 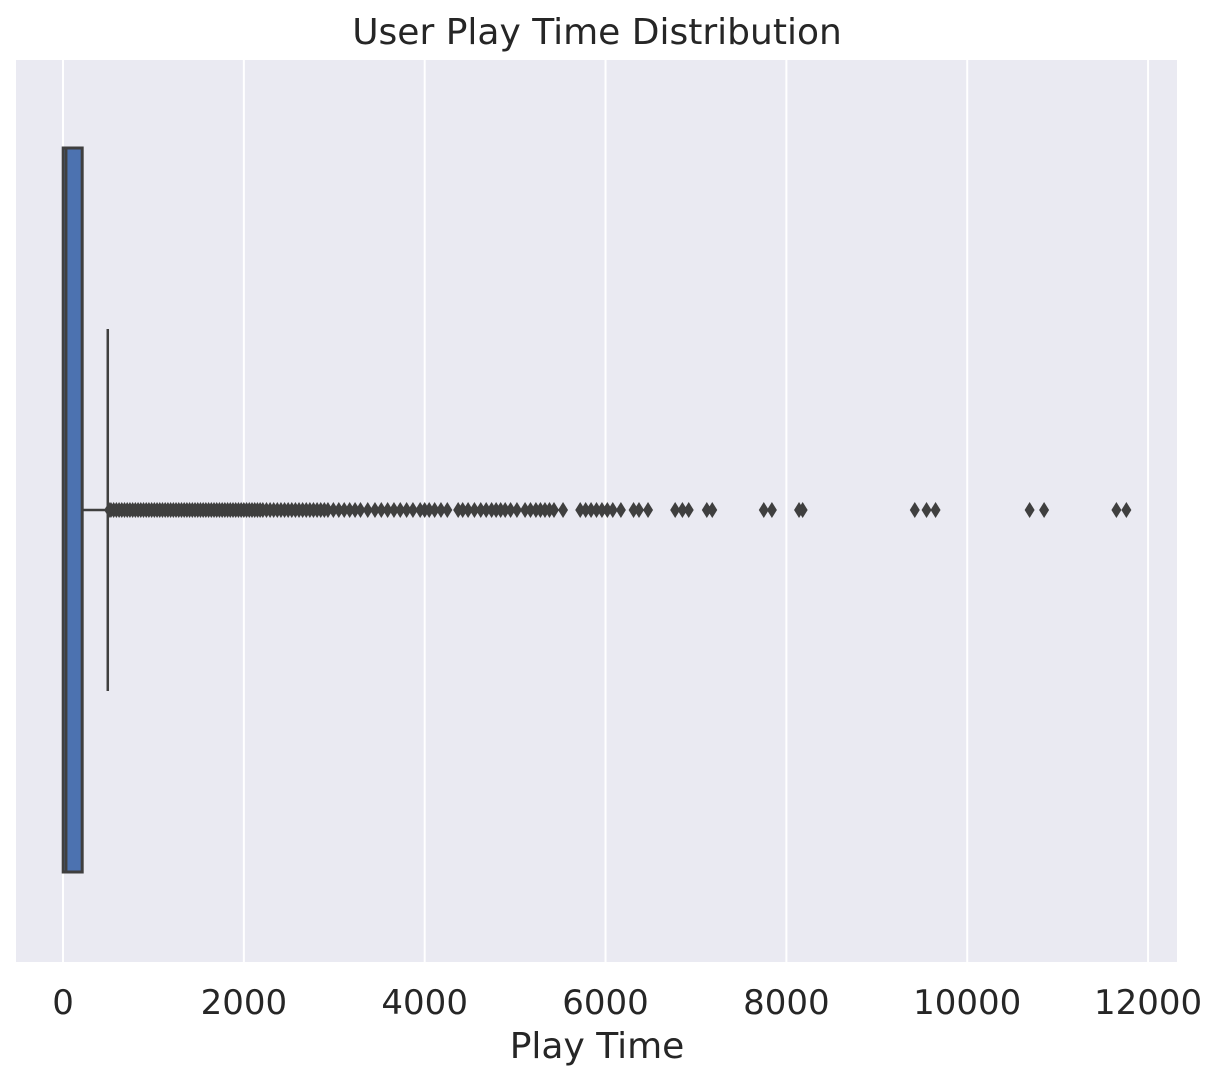 I want to click on x-tick-label: 10000, so click(x=967, y=1003).